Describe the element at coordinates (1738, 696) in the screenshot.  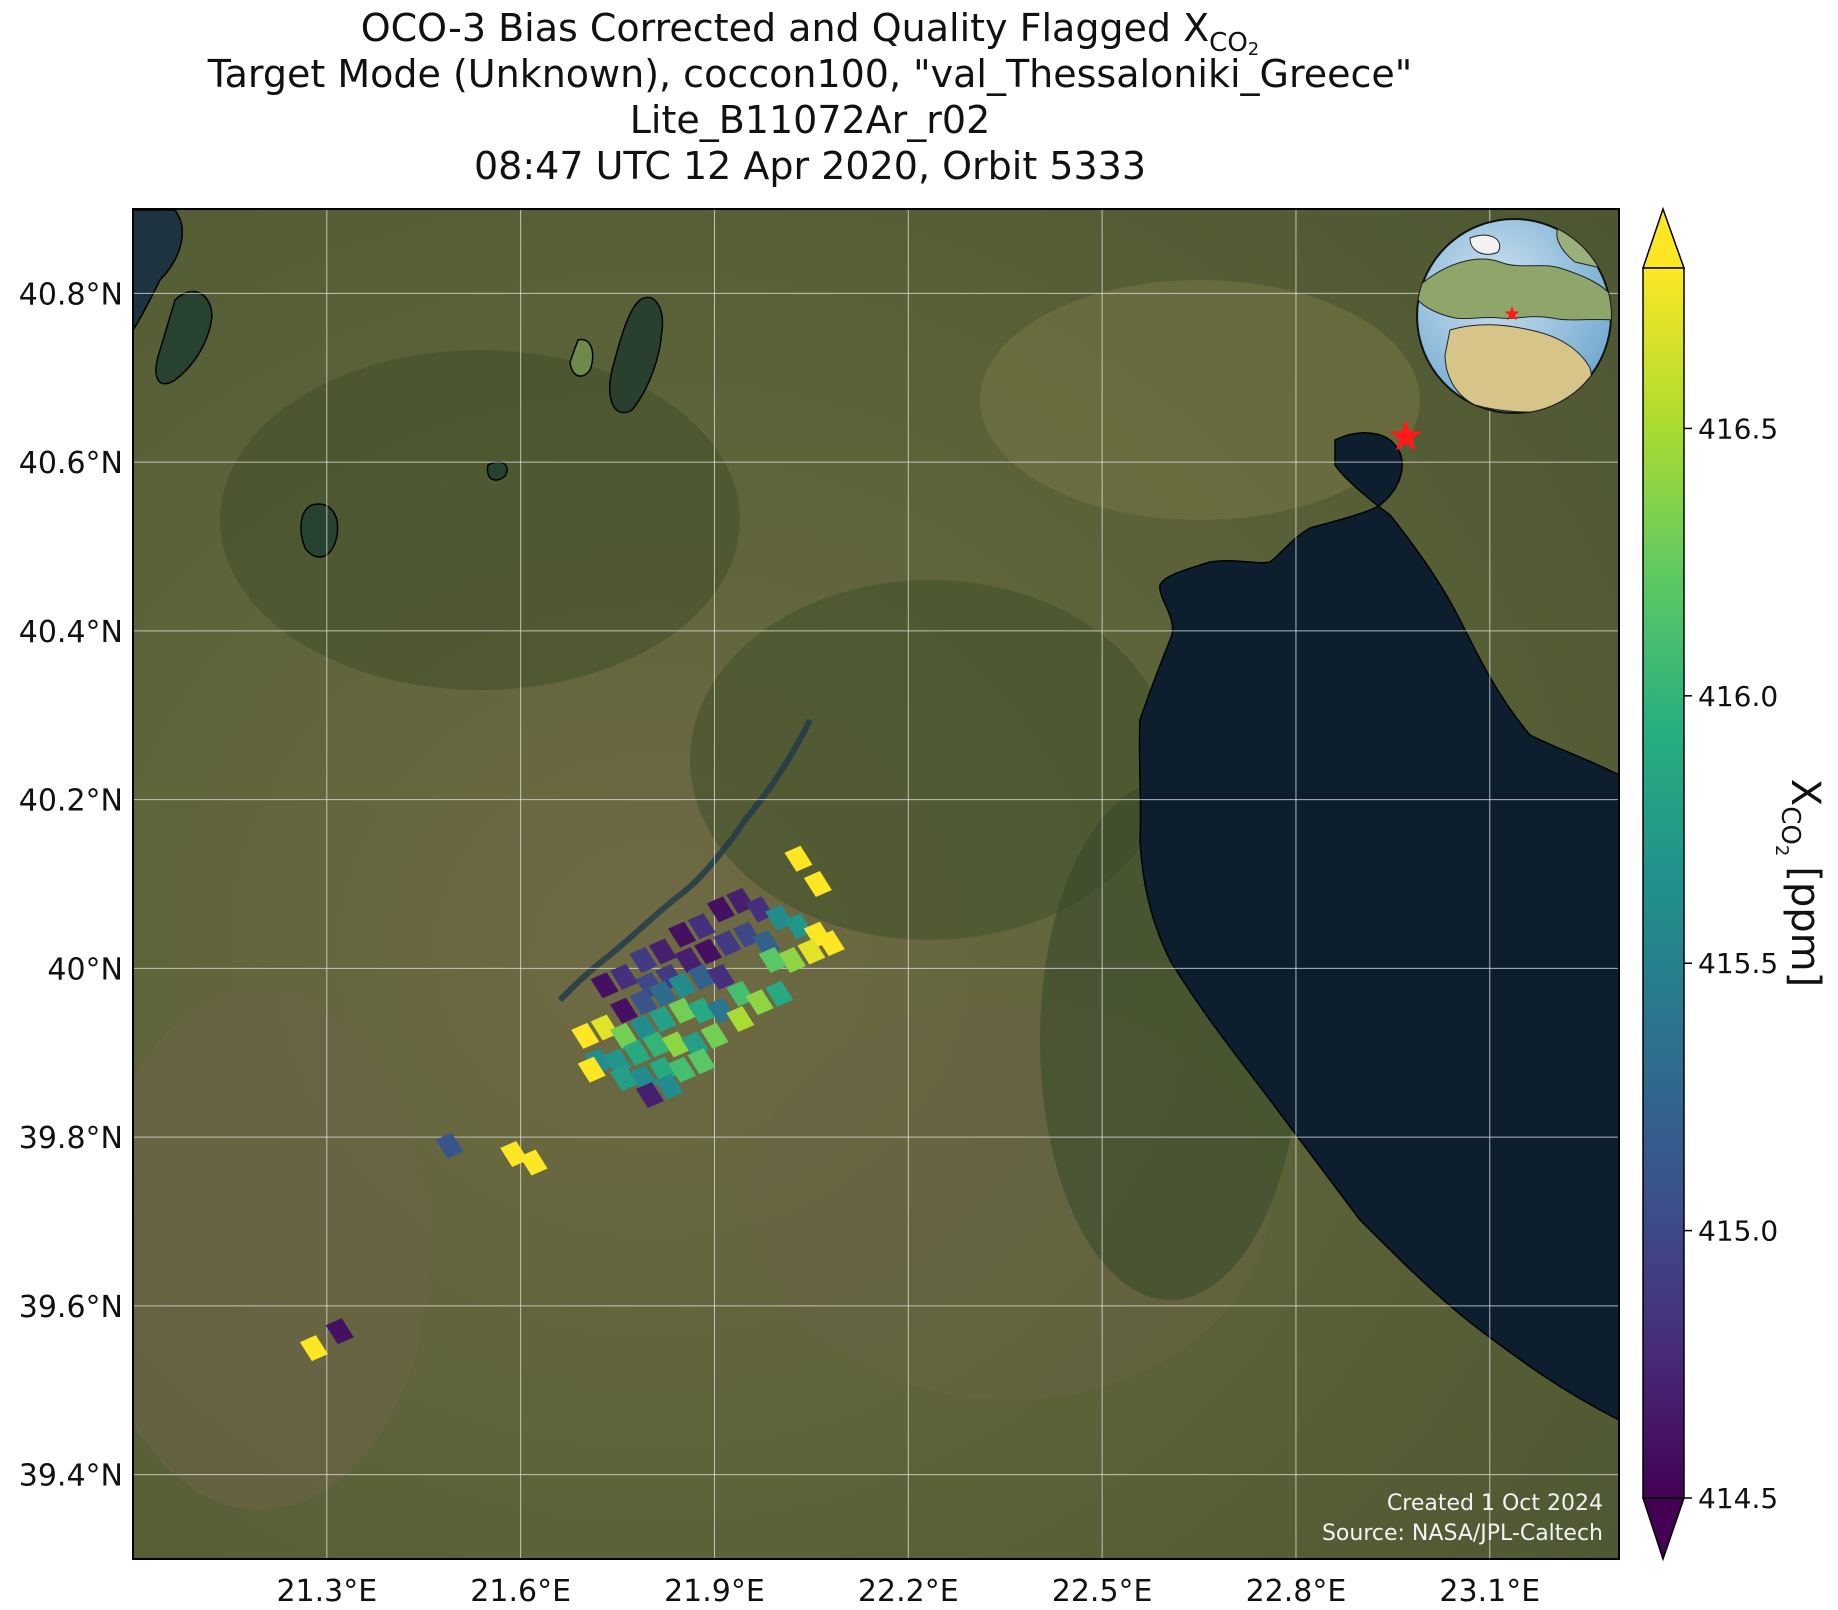
I see `colorbar-tick-label: 416.0` at that location.